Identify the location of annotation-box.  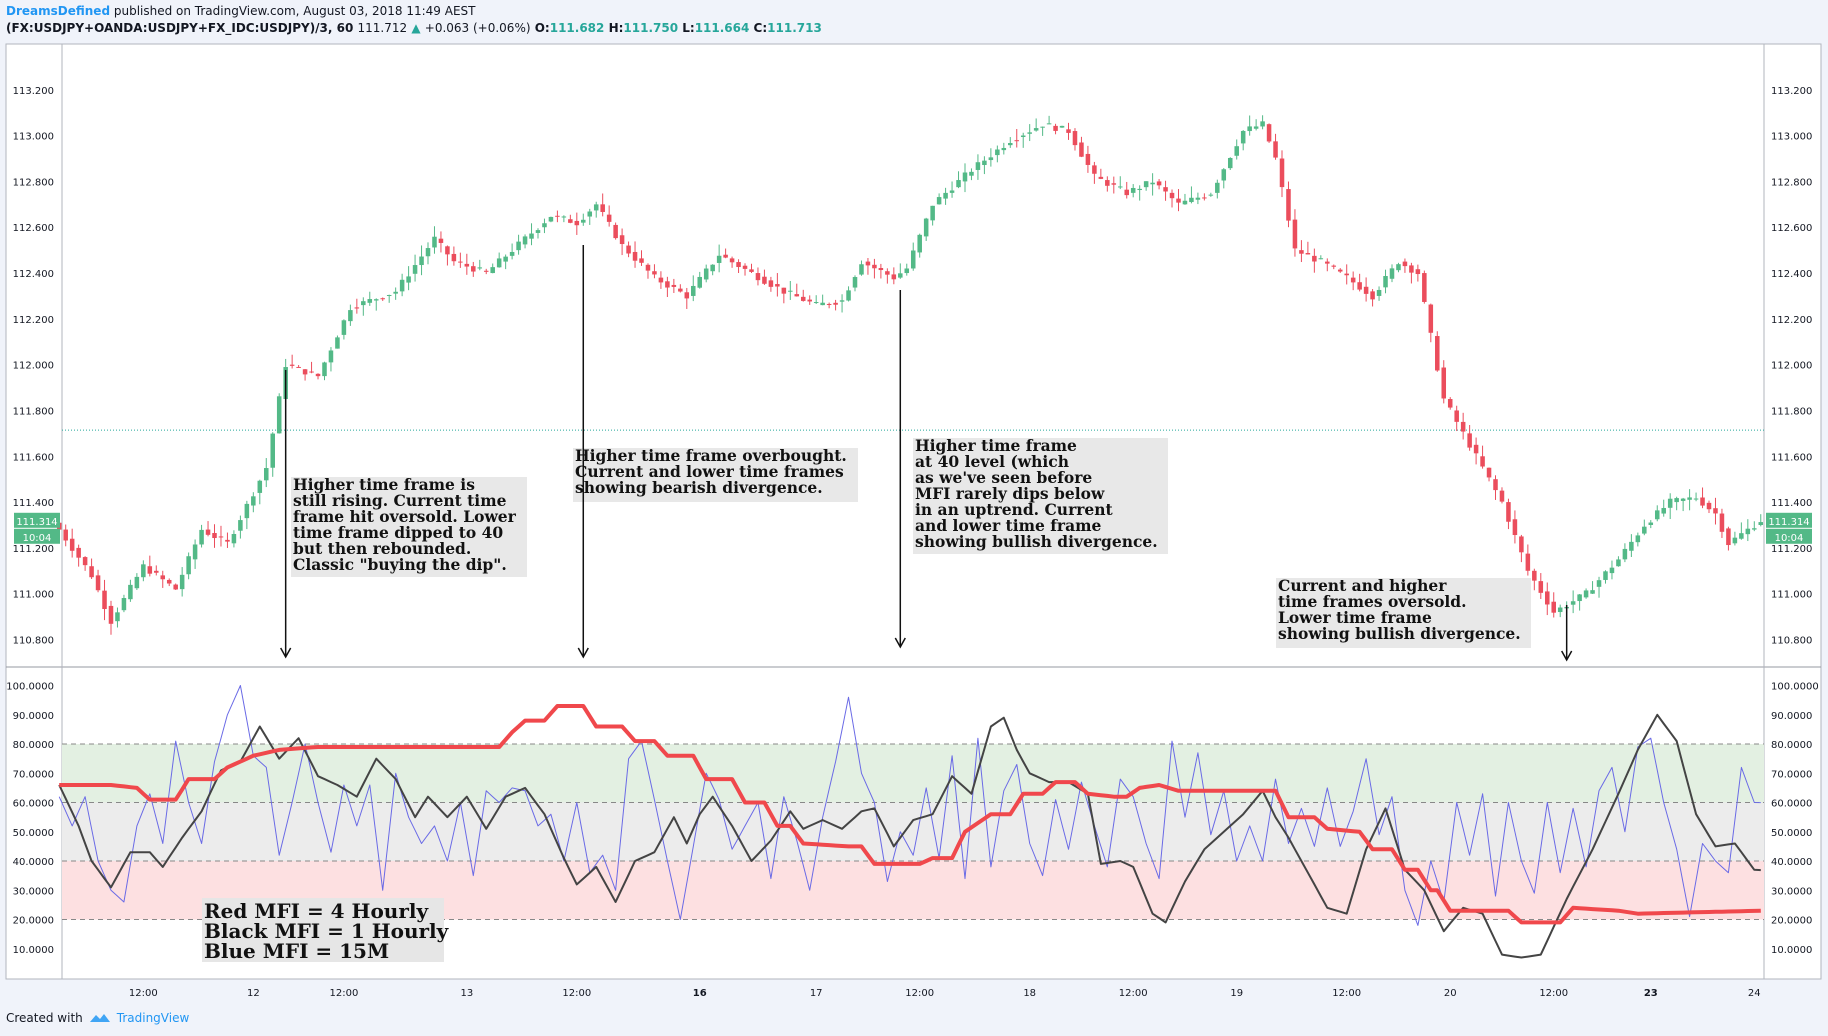
(409, 527).